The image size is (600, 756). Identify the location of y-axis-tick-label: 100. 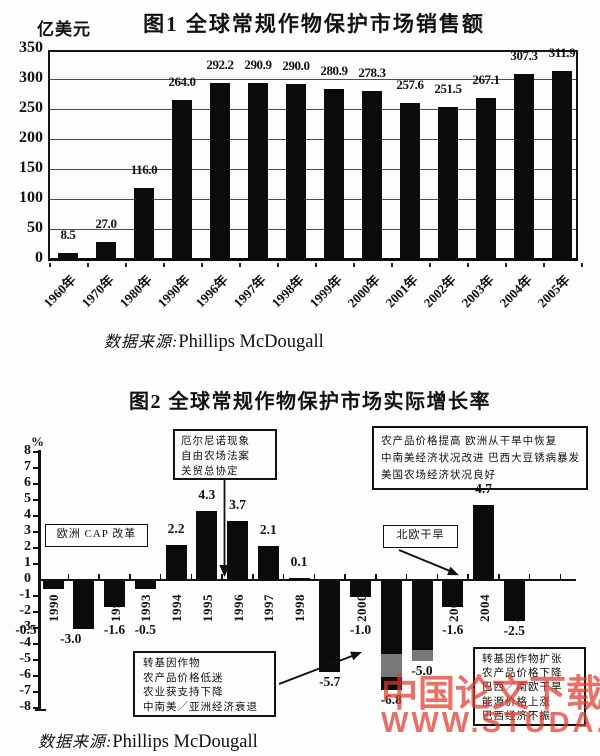
(31, 197).